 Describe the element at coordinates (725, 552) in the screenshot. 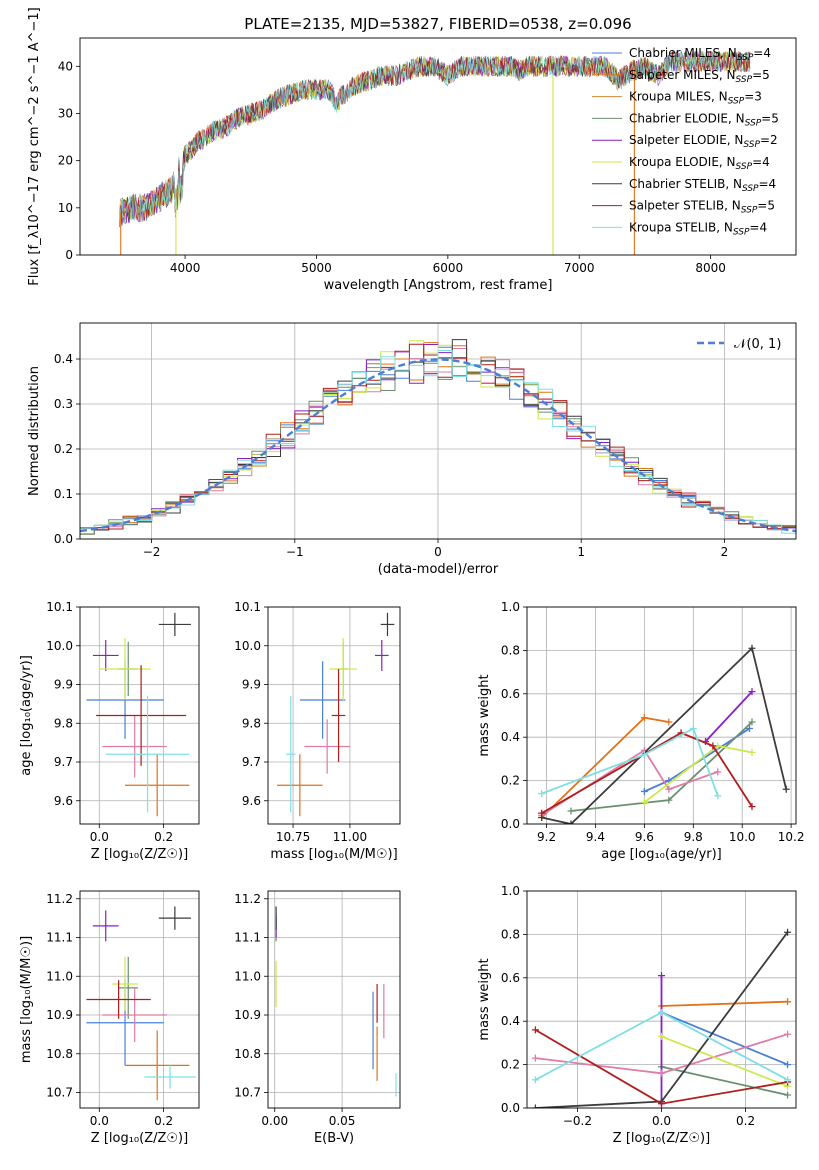

I see `x-tick-label: 2` at that location.